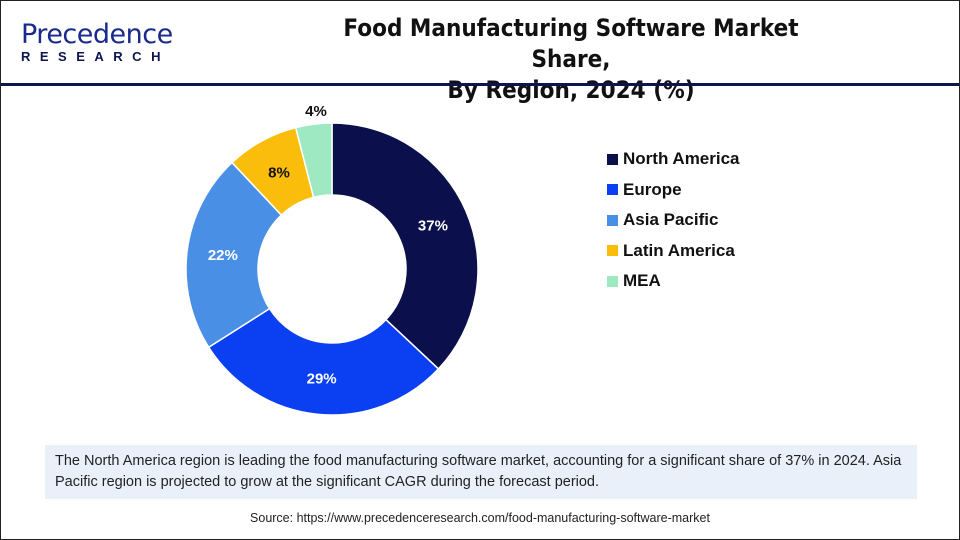  Describe the element at coordinates (95, 56) in the screenshot. I see `logo-sub: RESEARCH` at that location.